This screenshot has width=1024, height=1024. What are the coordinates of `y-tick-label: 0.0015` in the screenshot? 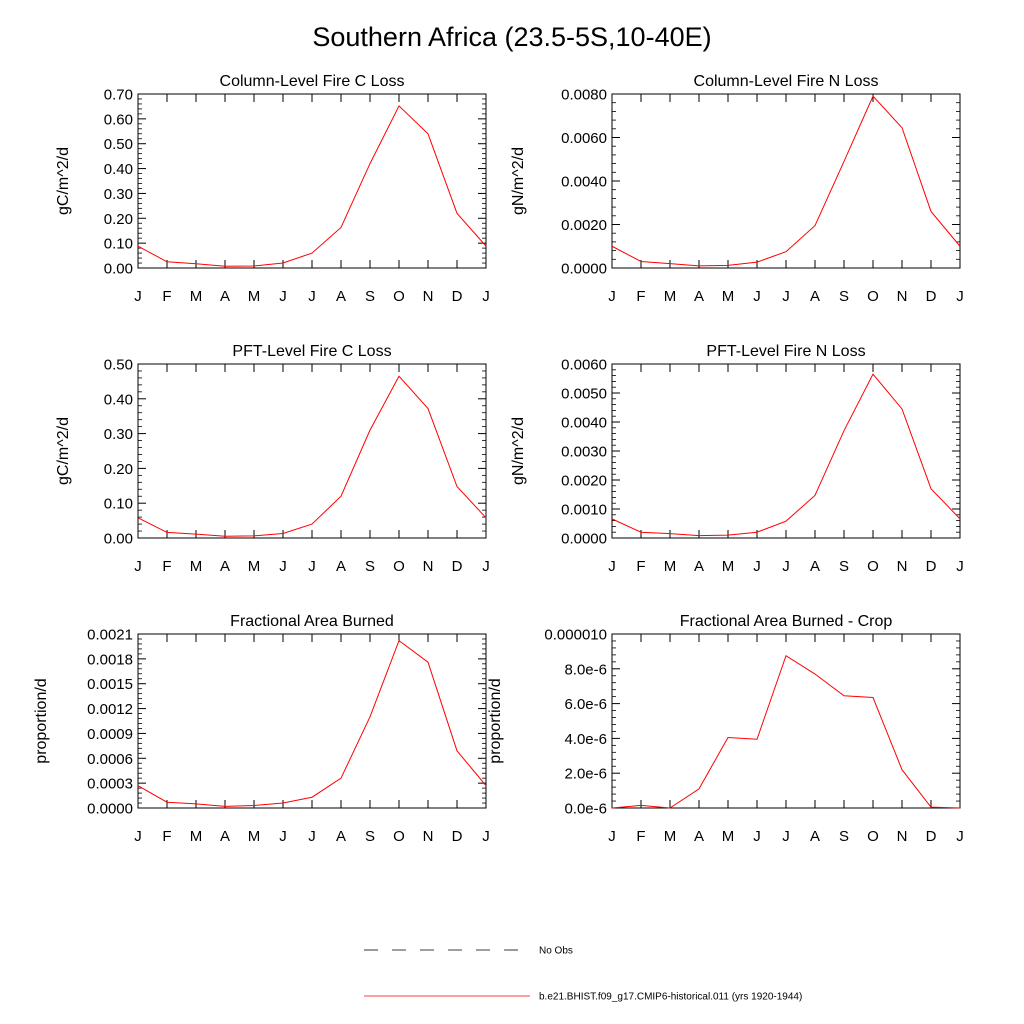 It's located at (110, 684).